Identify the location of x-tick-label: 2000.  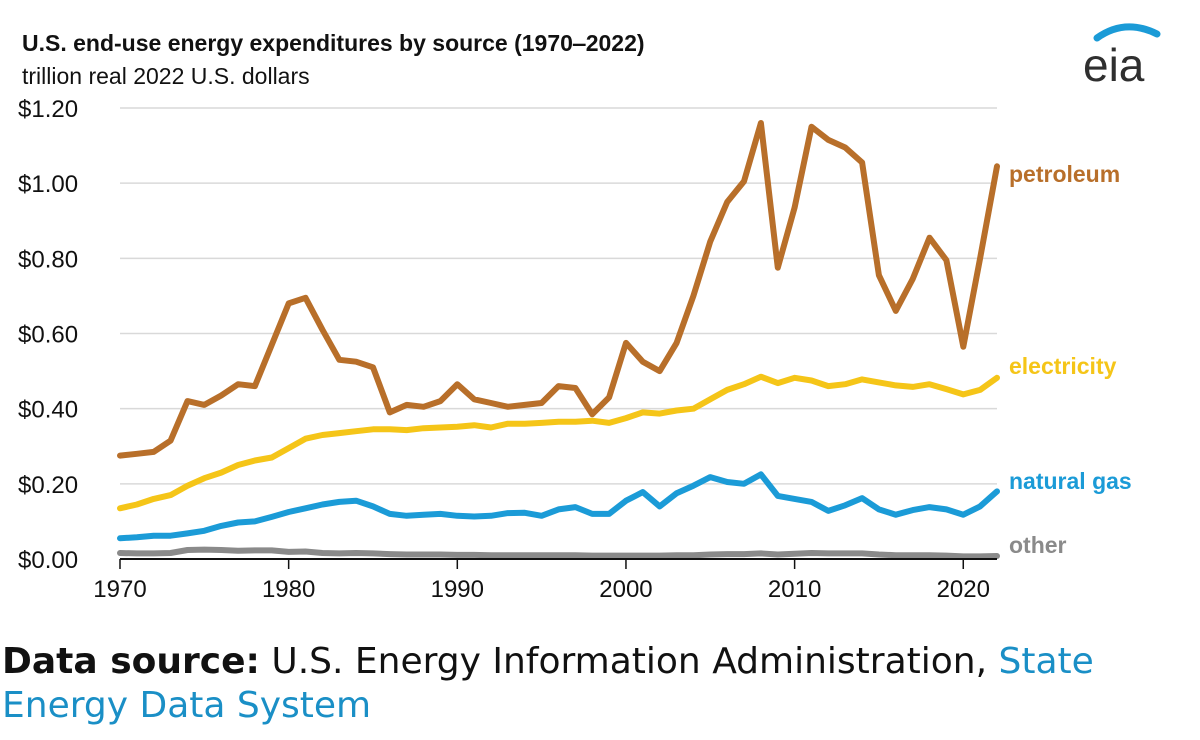
(625, 589).